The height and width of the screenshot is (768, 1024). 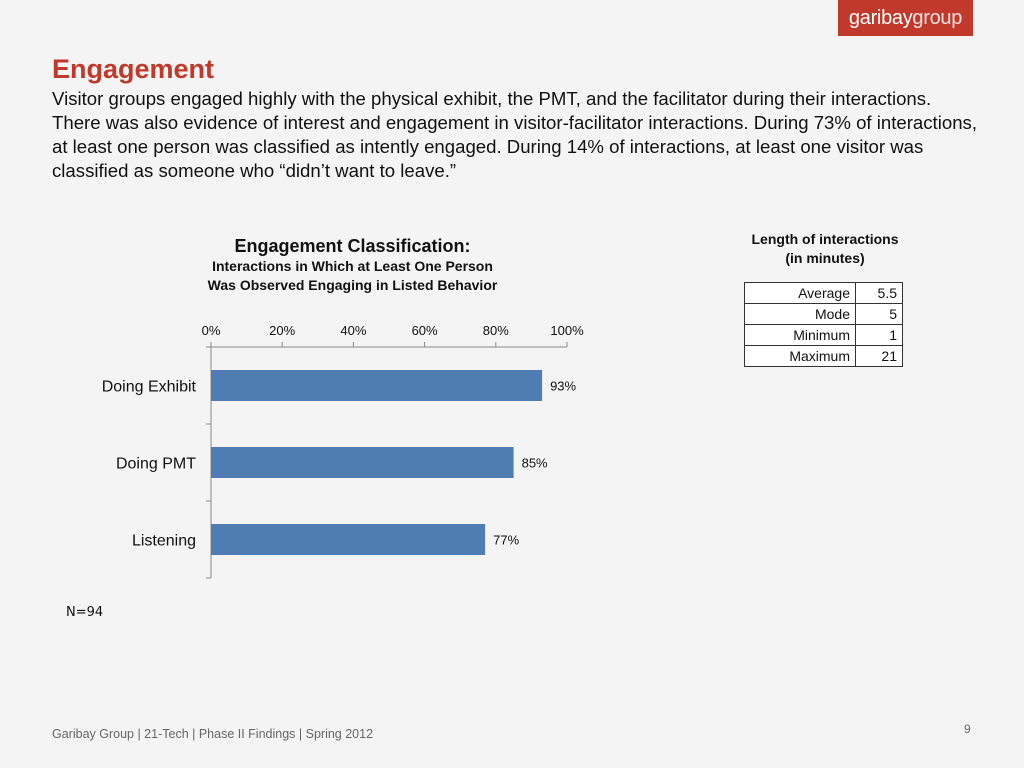 I want to click on logo-text-light: group, so click(x=937, y=17).